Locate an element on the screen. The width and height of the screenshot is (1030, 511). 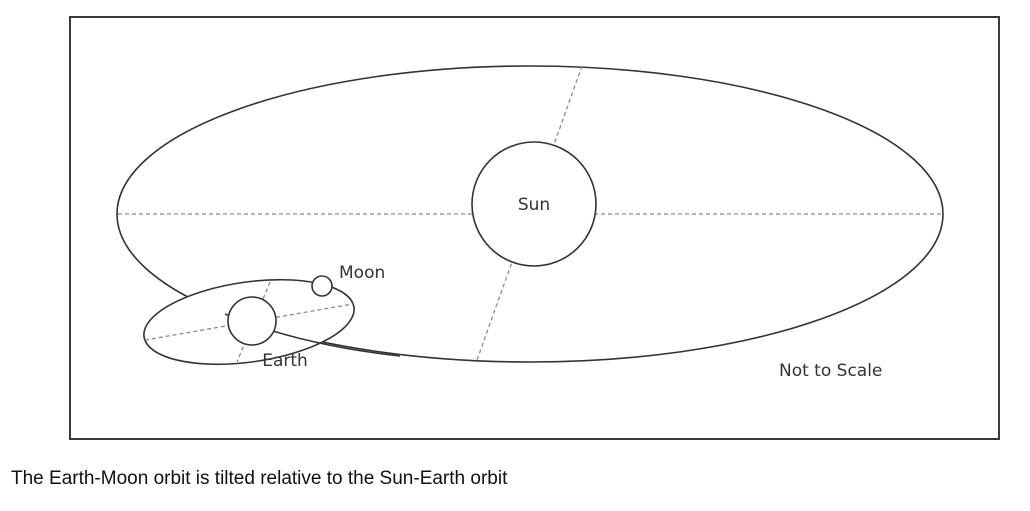
earth-label: Earth is located at coordinates (285, 361).